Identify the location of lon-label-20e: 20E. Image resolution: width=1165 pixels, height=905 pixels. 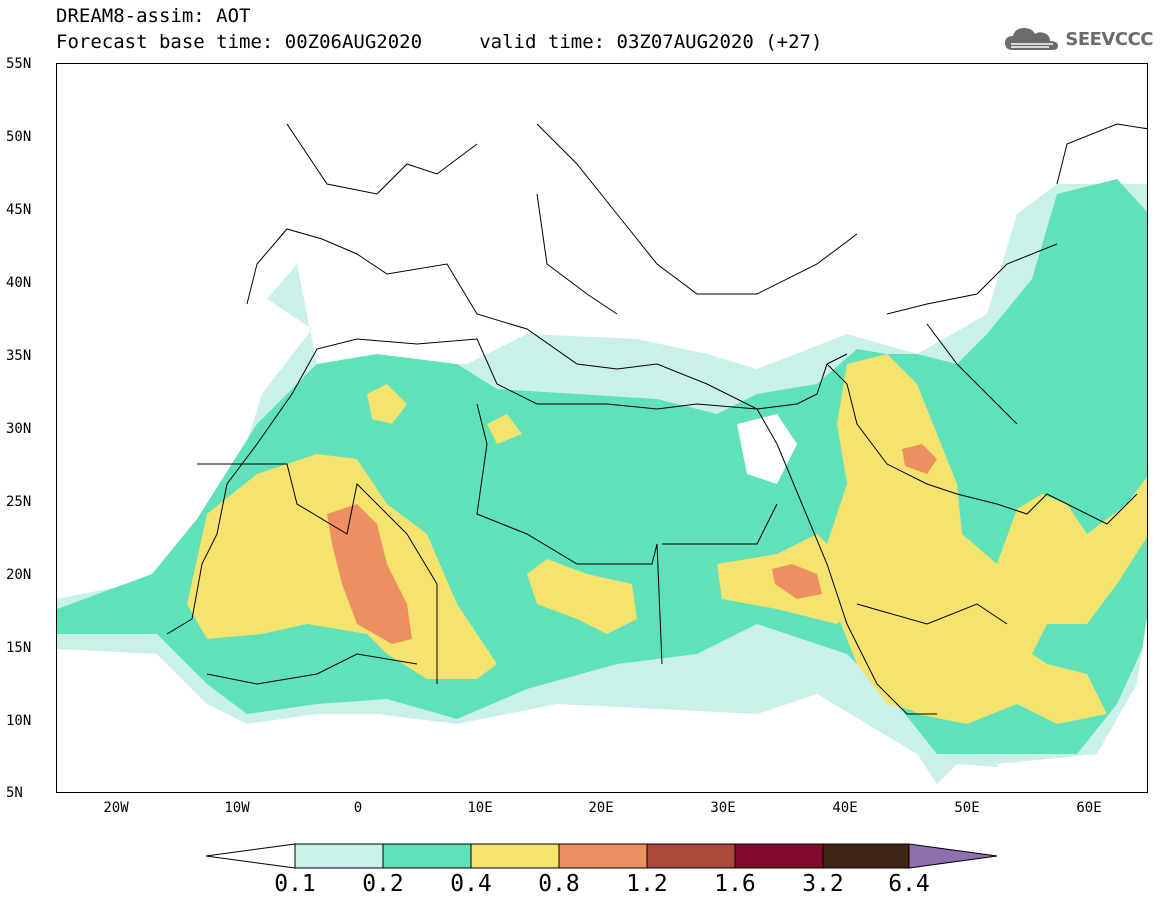
(601, 808).